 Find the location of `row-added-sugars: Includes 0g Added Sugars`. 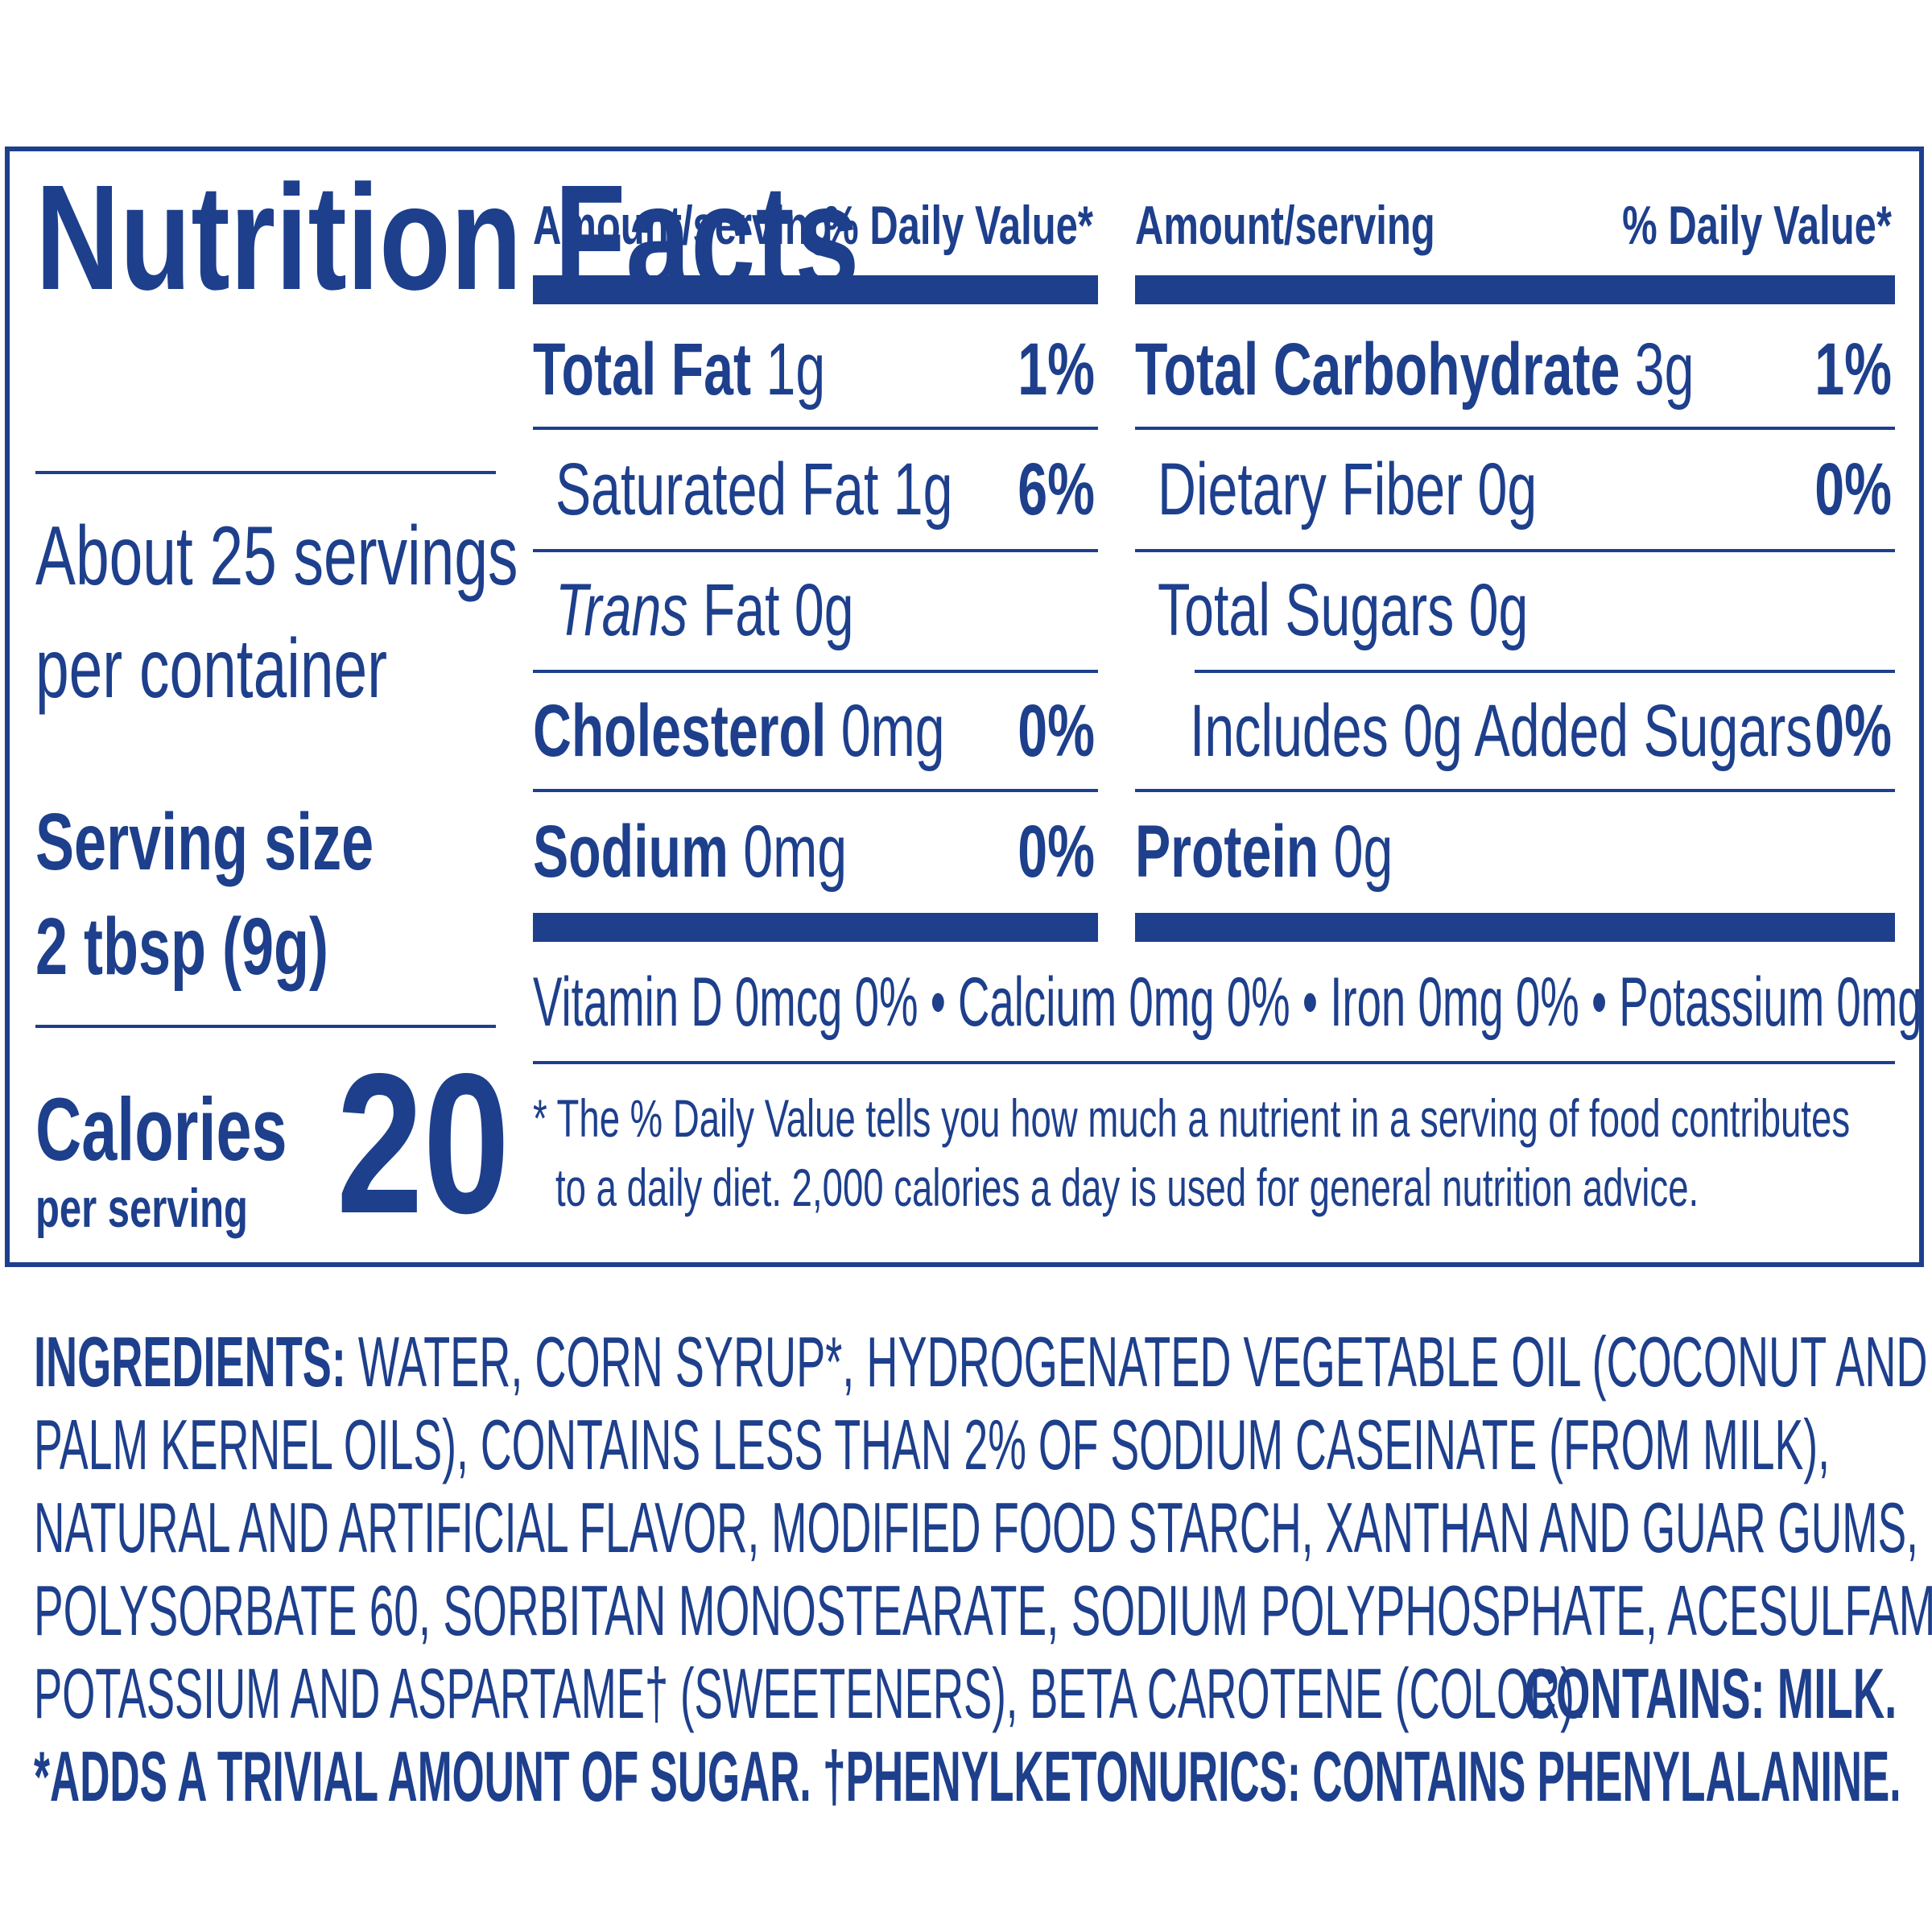

row-added-sugars: Includes 0g Added Sugars is located at coordinates (1561, 731).